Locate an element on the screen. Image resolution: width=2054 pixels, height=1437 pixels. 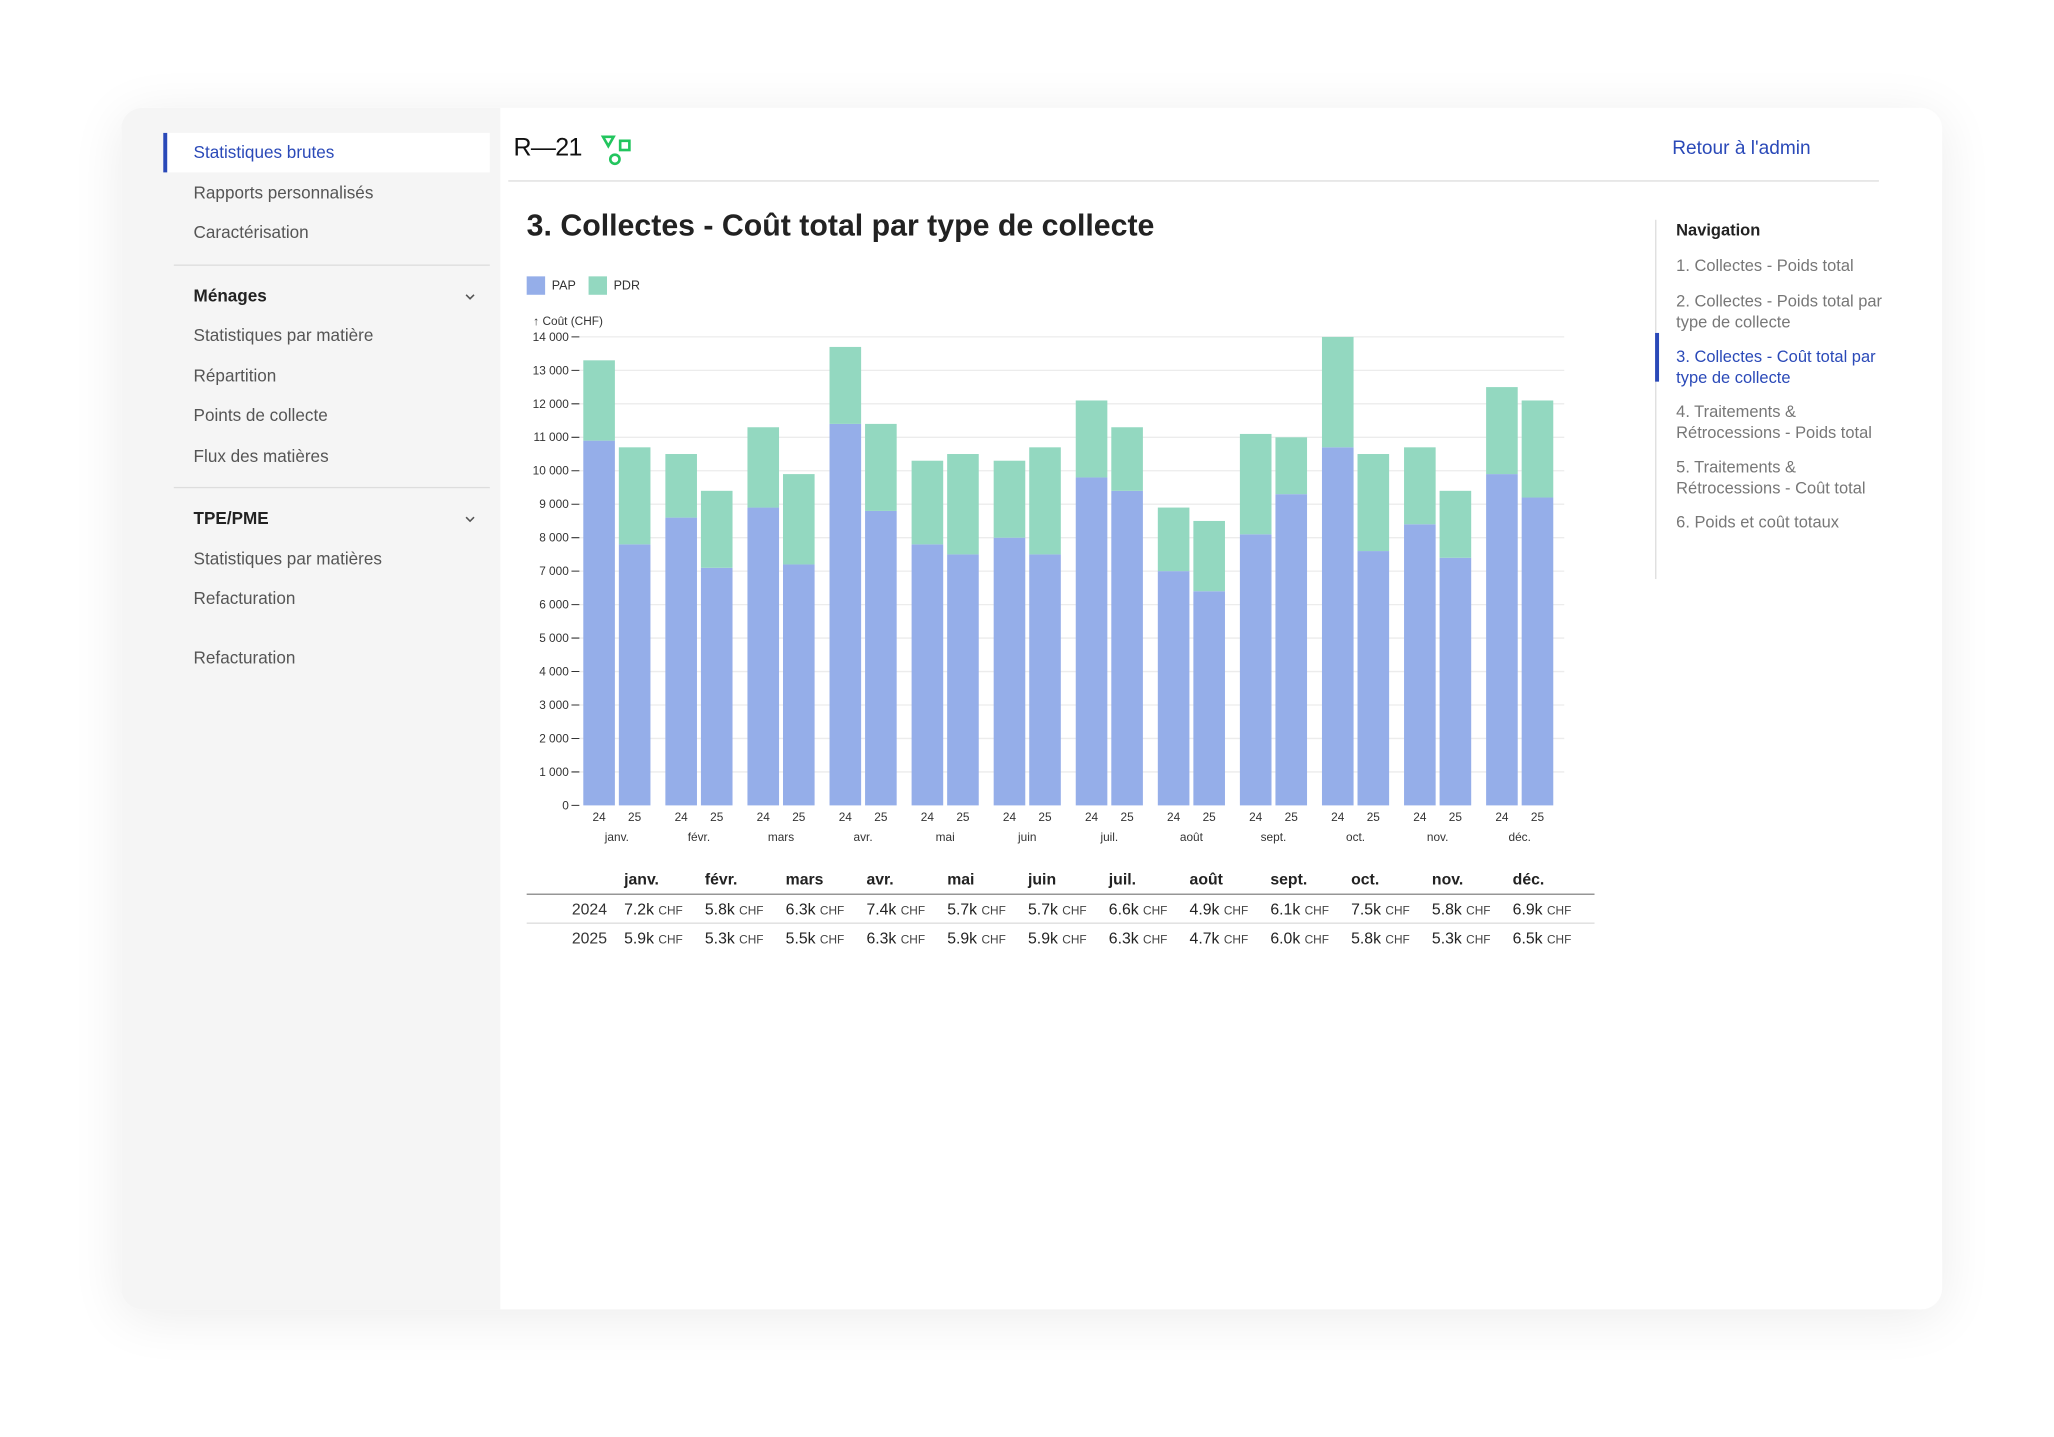
table-row-rule is located at coordinates (1060, 923).